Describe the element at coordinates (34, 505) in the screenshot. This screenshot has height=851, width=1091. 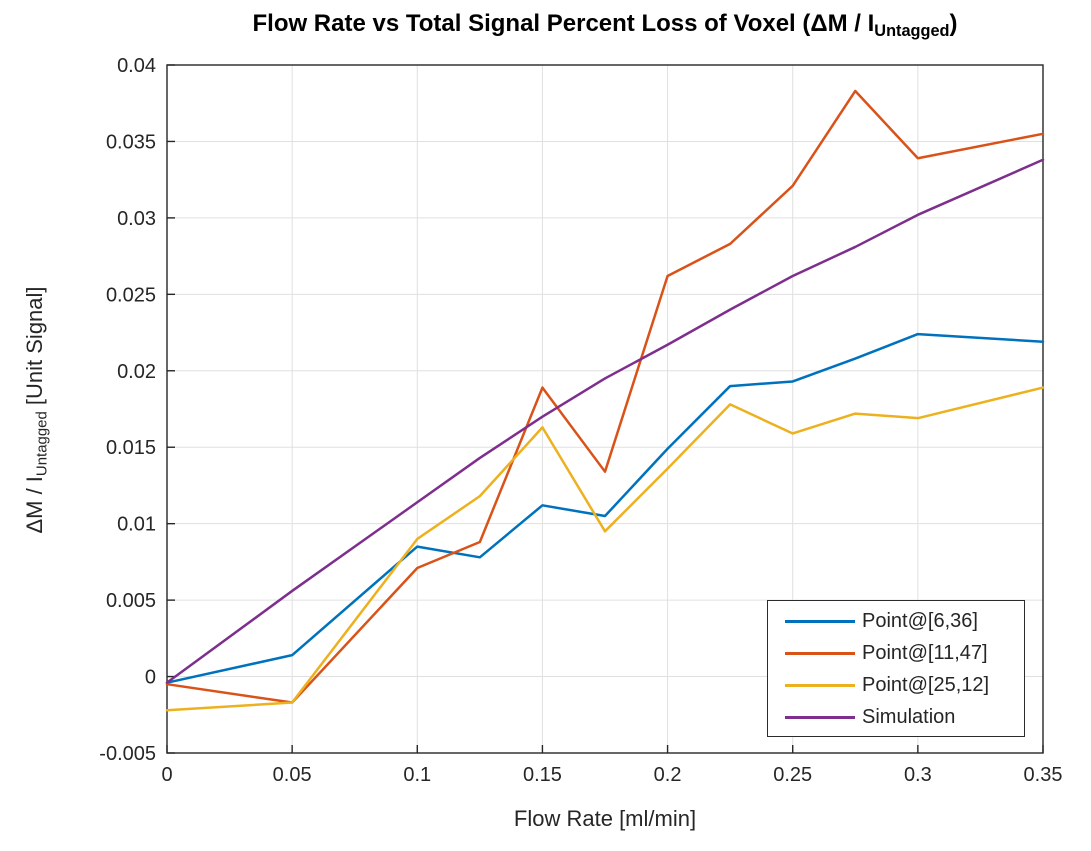
I see `y-axis-label-main: ΔM / I` at that location.